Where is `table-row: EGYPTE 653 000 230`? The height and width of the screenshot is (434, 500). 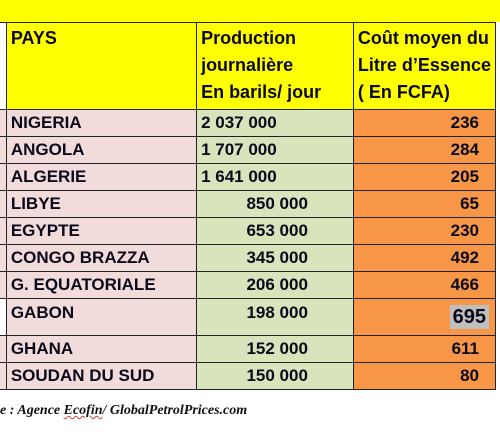
table-row: EGYPTE 653 000 230 is located at coordinates (248, 231).